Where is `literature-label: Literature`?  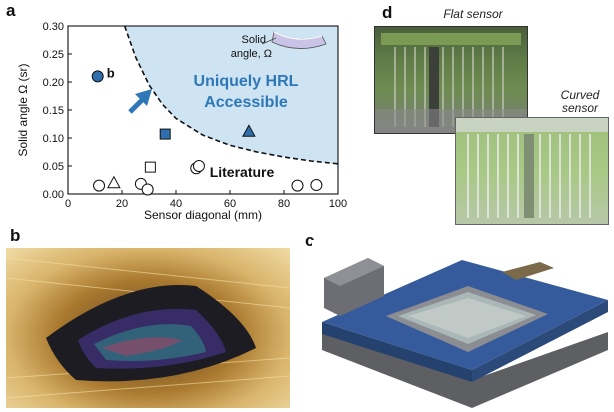 literature-label: Literature is located at coordinates (242, 172).